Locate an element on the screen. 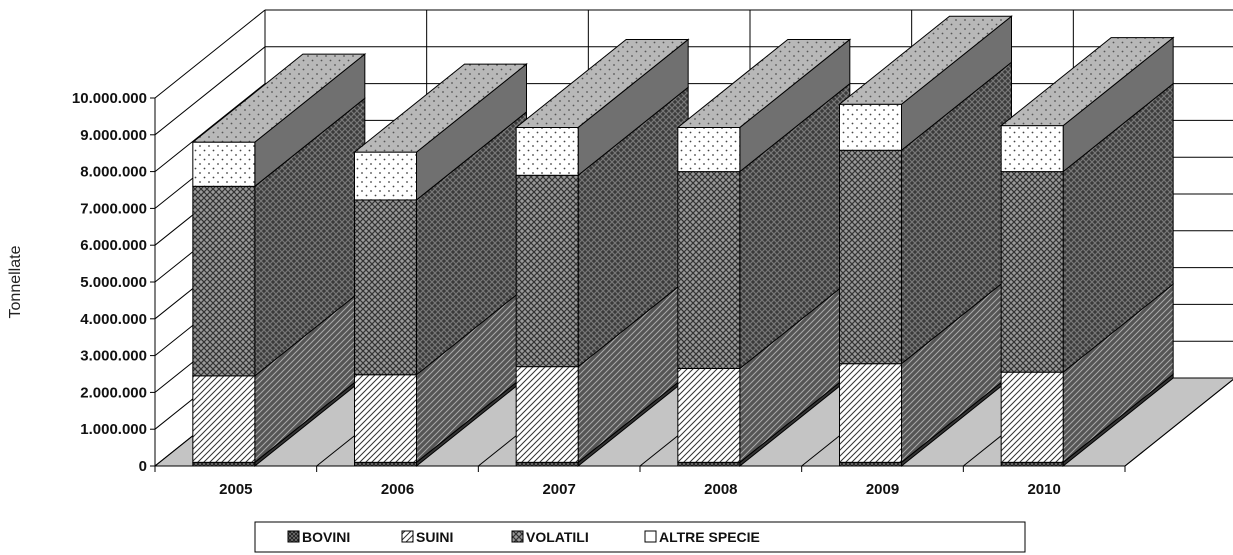 Image resolution: width=1233 pixels, height=555 pixels. x-axis: 2005 2006 2007 2008 2009 2010 is located at coordinates (640, 481).